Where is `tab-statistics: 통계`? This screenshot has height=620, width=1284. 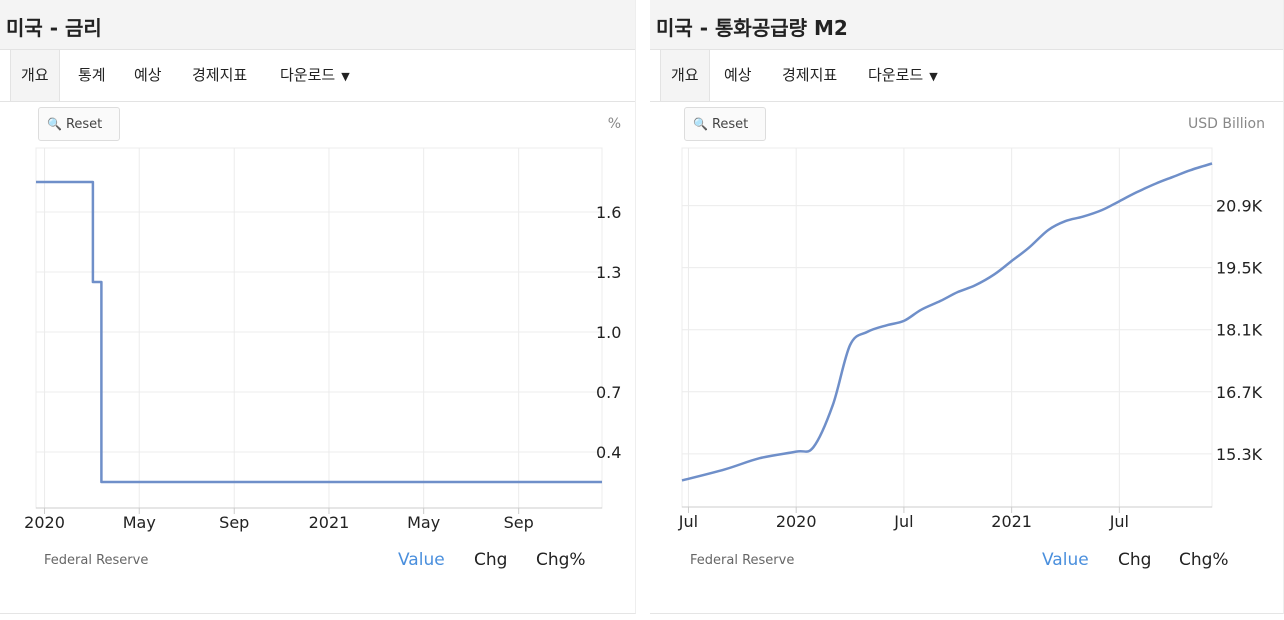 tab-statistics: 통계 is located at coordinates (92, 75).